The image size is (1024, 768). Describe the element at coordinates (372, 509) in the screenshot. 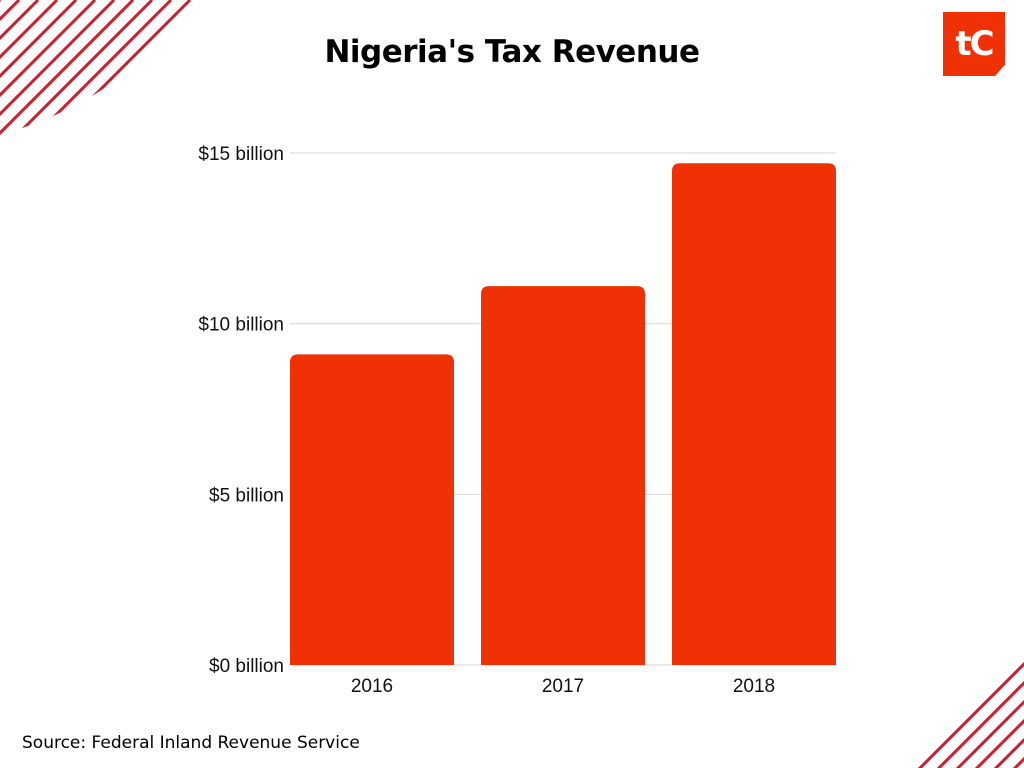

I see `bar-2016` at that location.